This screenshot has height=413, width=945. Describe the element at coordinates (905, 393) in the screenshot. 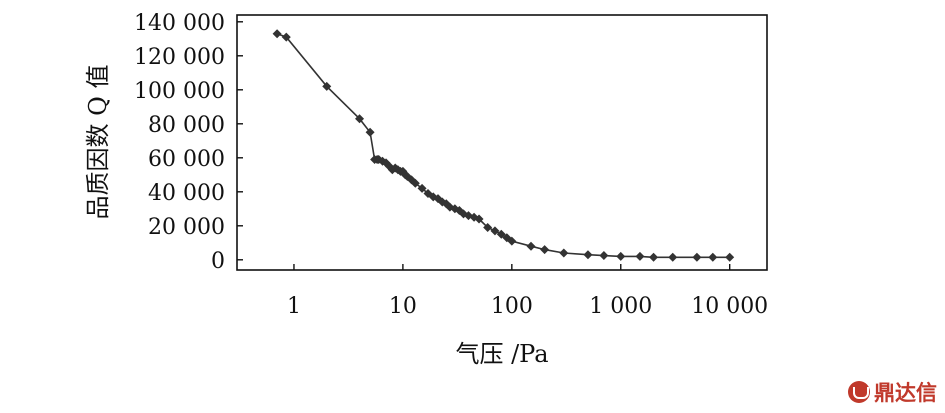

I see `watermark-text: 鼎达信` at that location.